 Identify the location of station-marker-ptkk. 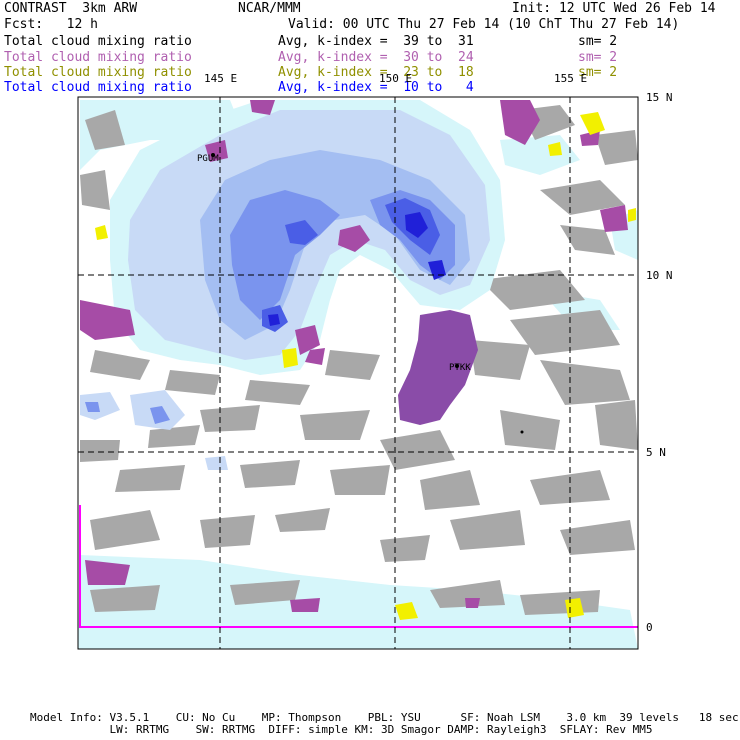
(457, 366).